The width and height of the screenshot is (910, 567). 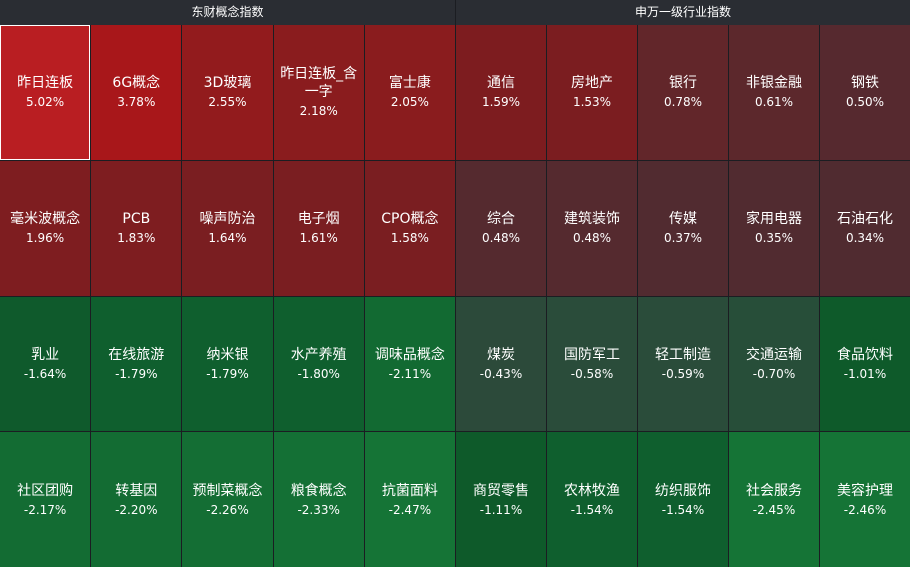 I want to click on heatmap-tile: 粮食概念 -2.33%, so click(x=318, y=499).